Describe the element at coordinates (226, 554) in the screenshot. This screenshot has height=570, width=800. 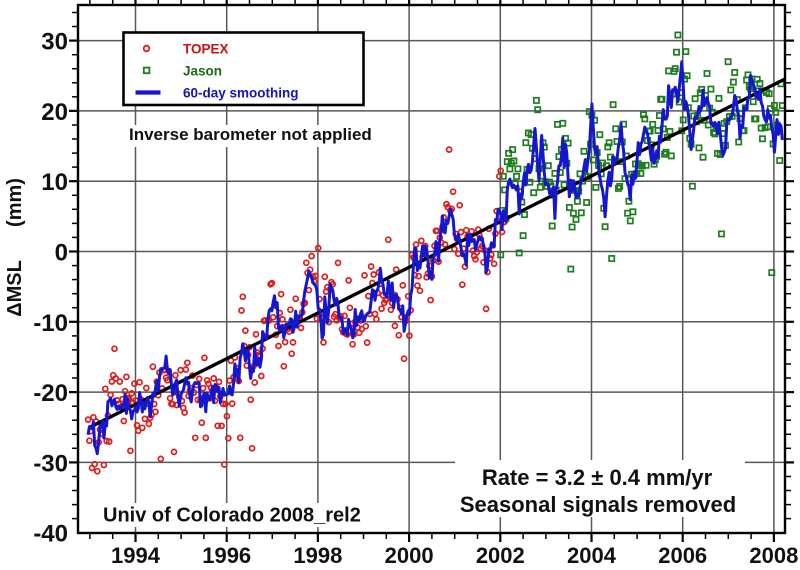
I see `svg-text: 1996` at that location.